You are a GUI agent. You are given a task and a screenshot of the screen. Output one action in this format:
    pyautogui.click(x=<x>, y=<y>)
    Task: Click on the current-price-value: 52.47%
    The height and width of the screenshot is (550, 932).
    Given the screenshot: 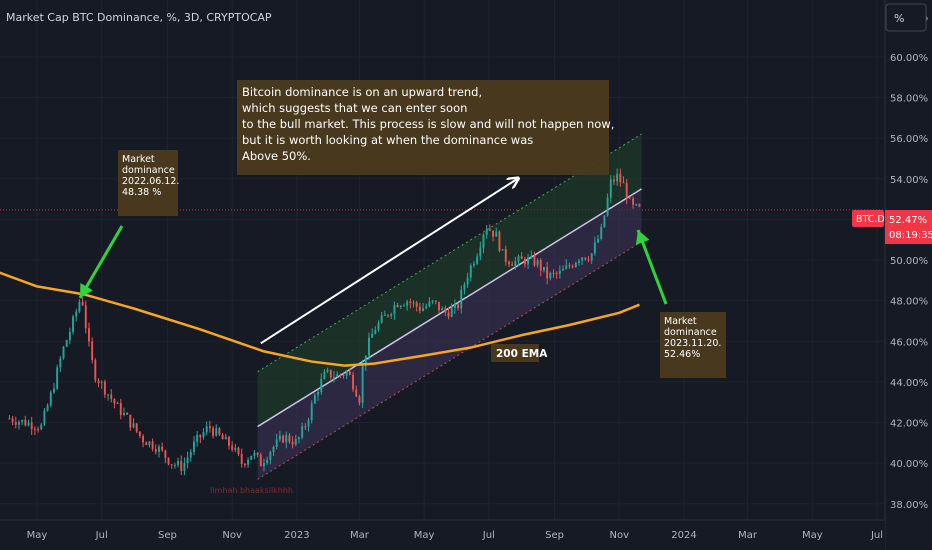 What is the action you would take?
    pyautogui.click(x=908, y=220)
    